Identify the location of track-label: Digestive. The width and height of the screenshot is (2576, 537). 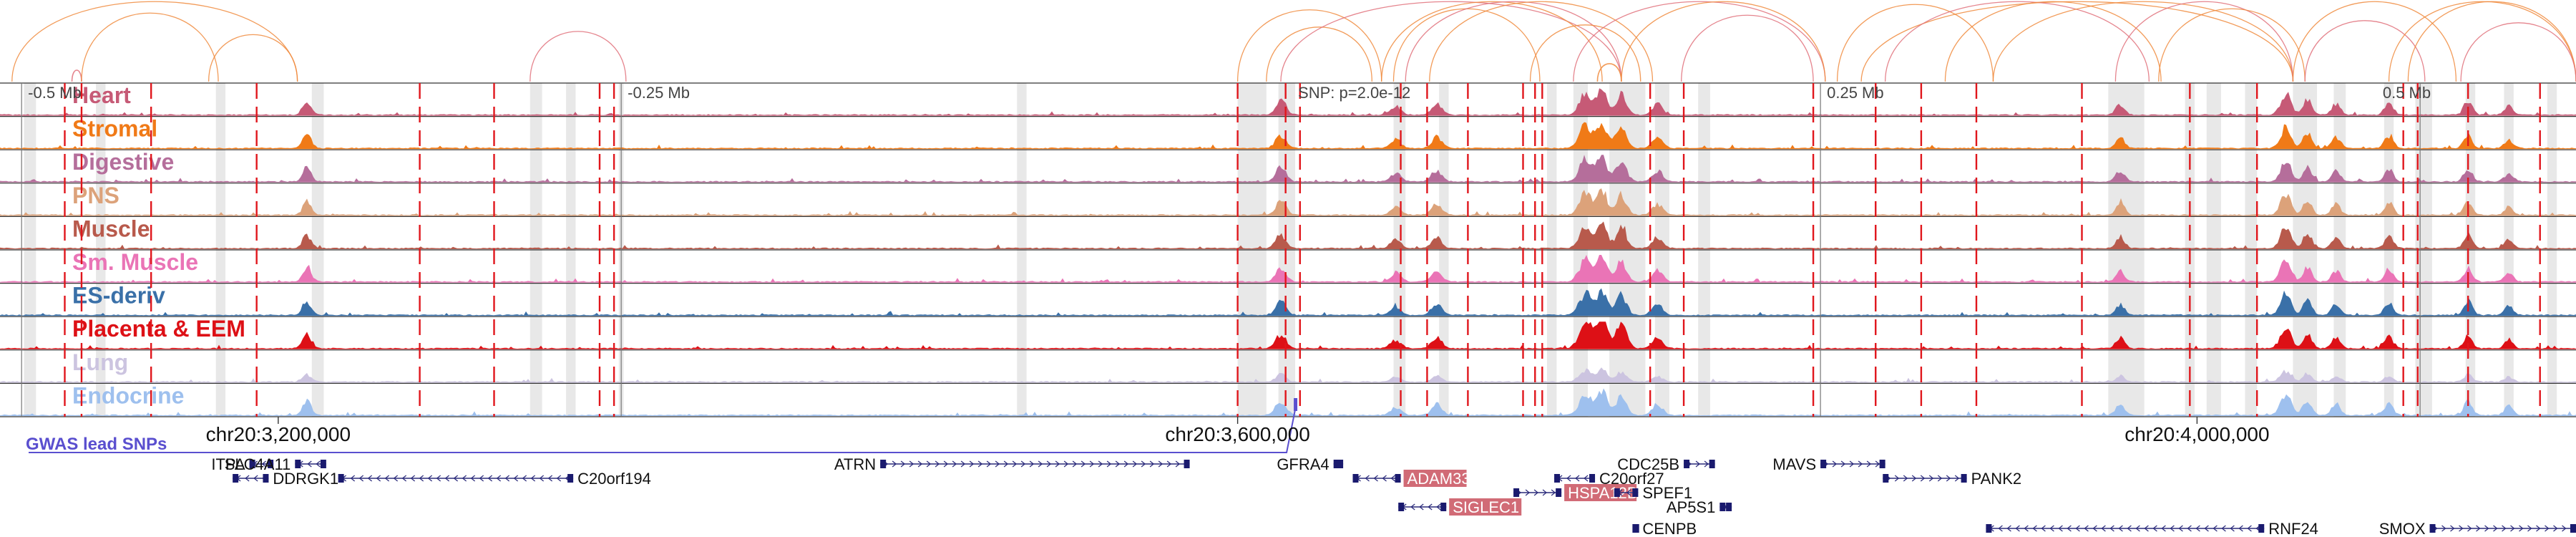
(123, 162).